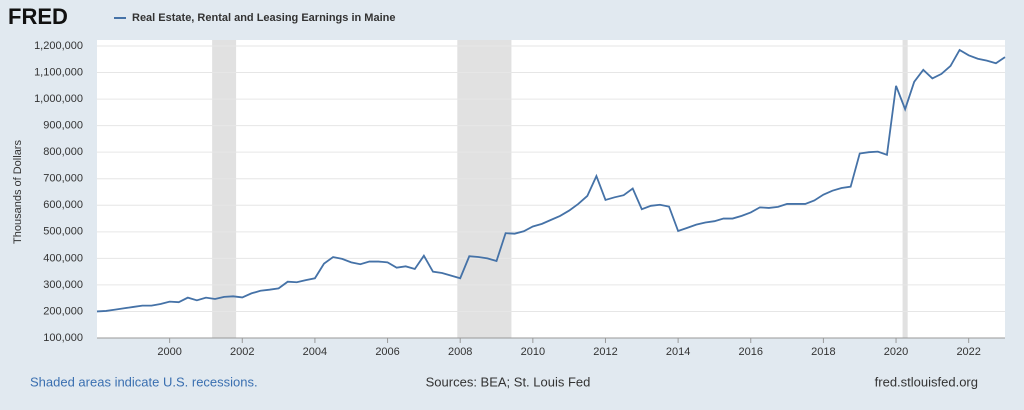 This screenshot has width=1024, height=410. Describe the element at coordinates (63, 258) in the screenshot. I see `y-tick-label: 400,000` at that location.